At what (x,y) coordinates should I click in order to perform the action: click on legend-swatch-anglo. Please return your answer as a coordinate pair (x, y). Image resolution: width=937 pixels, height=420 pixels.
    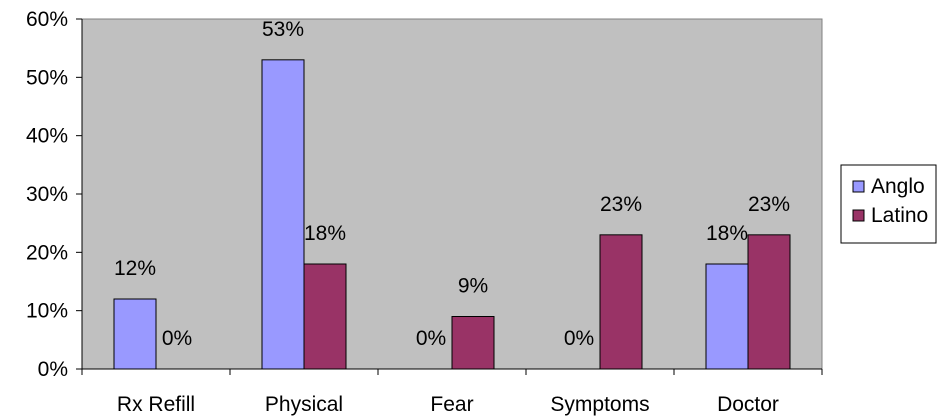
    Looking at the image, I should click on (858, 186).